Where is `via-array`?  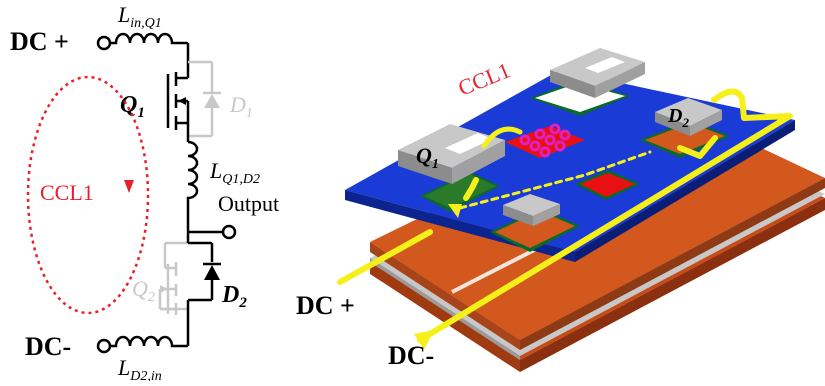 via-array is located at coordinates (545, 140).